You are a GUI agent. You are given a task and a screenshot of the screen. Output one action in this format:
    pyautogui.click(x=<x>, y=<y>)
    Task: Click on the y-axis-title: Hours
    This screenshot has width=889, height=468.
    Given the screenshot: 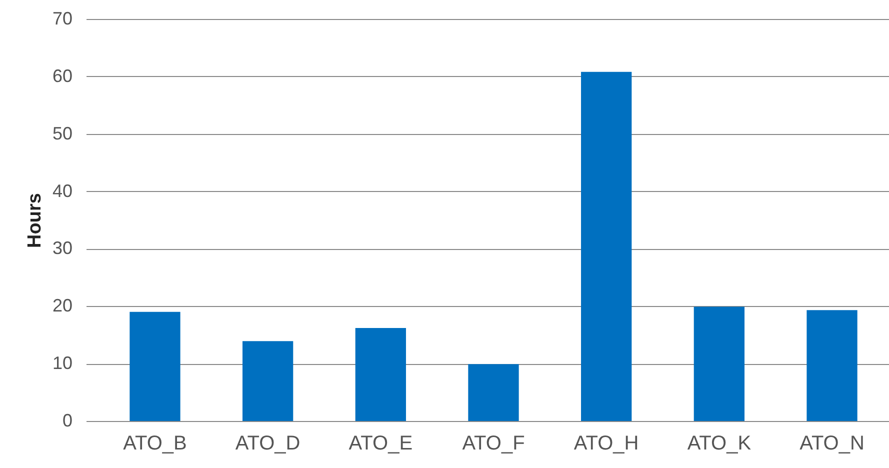 What is the action you would take?
    pyautogui.click(x=35, y=220)
    